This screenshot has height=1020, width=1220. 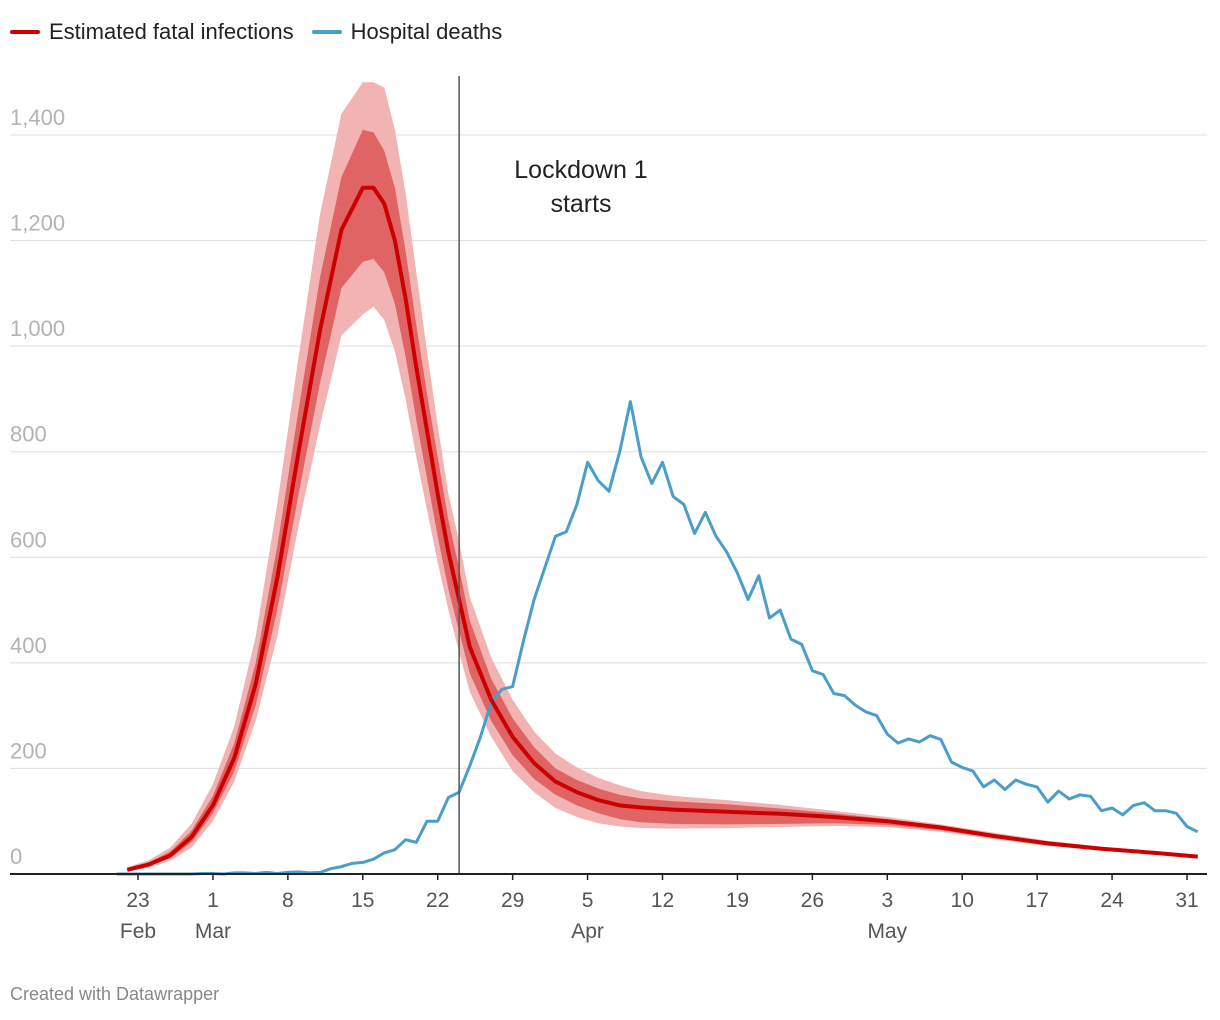 I want to click on legend-label: Hospital deaths, so click(x=426, y=31).